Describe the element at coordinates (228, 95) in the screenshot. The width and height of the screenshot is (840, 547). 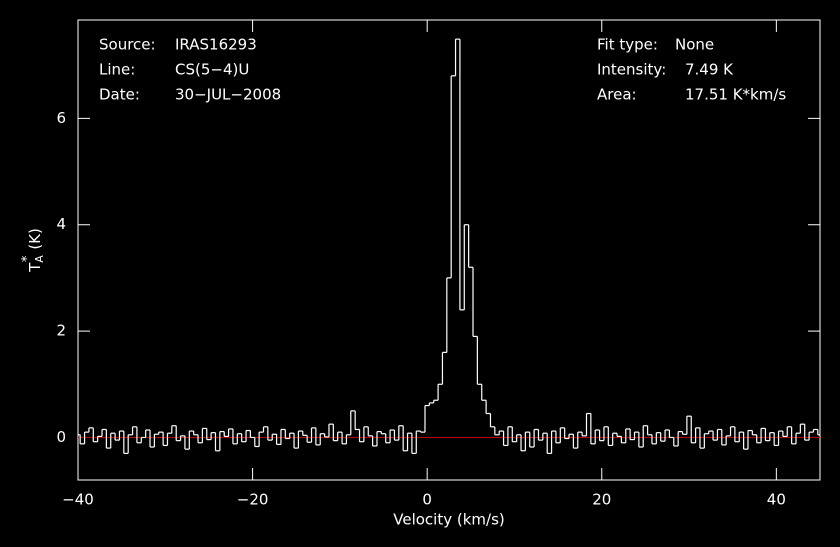
I see `info-value: 30−JUL−2008` at that location.